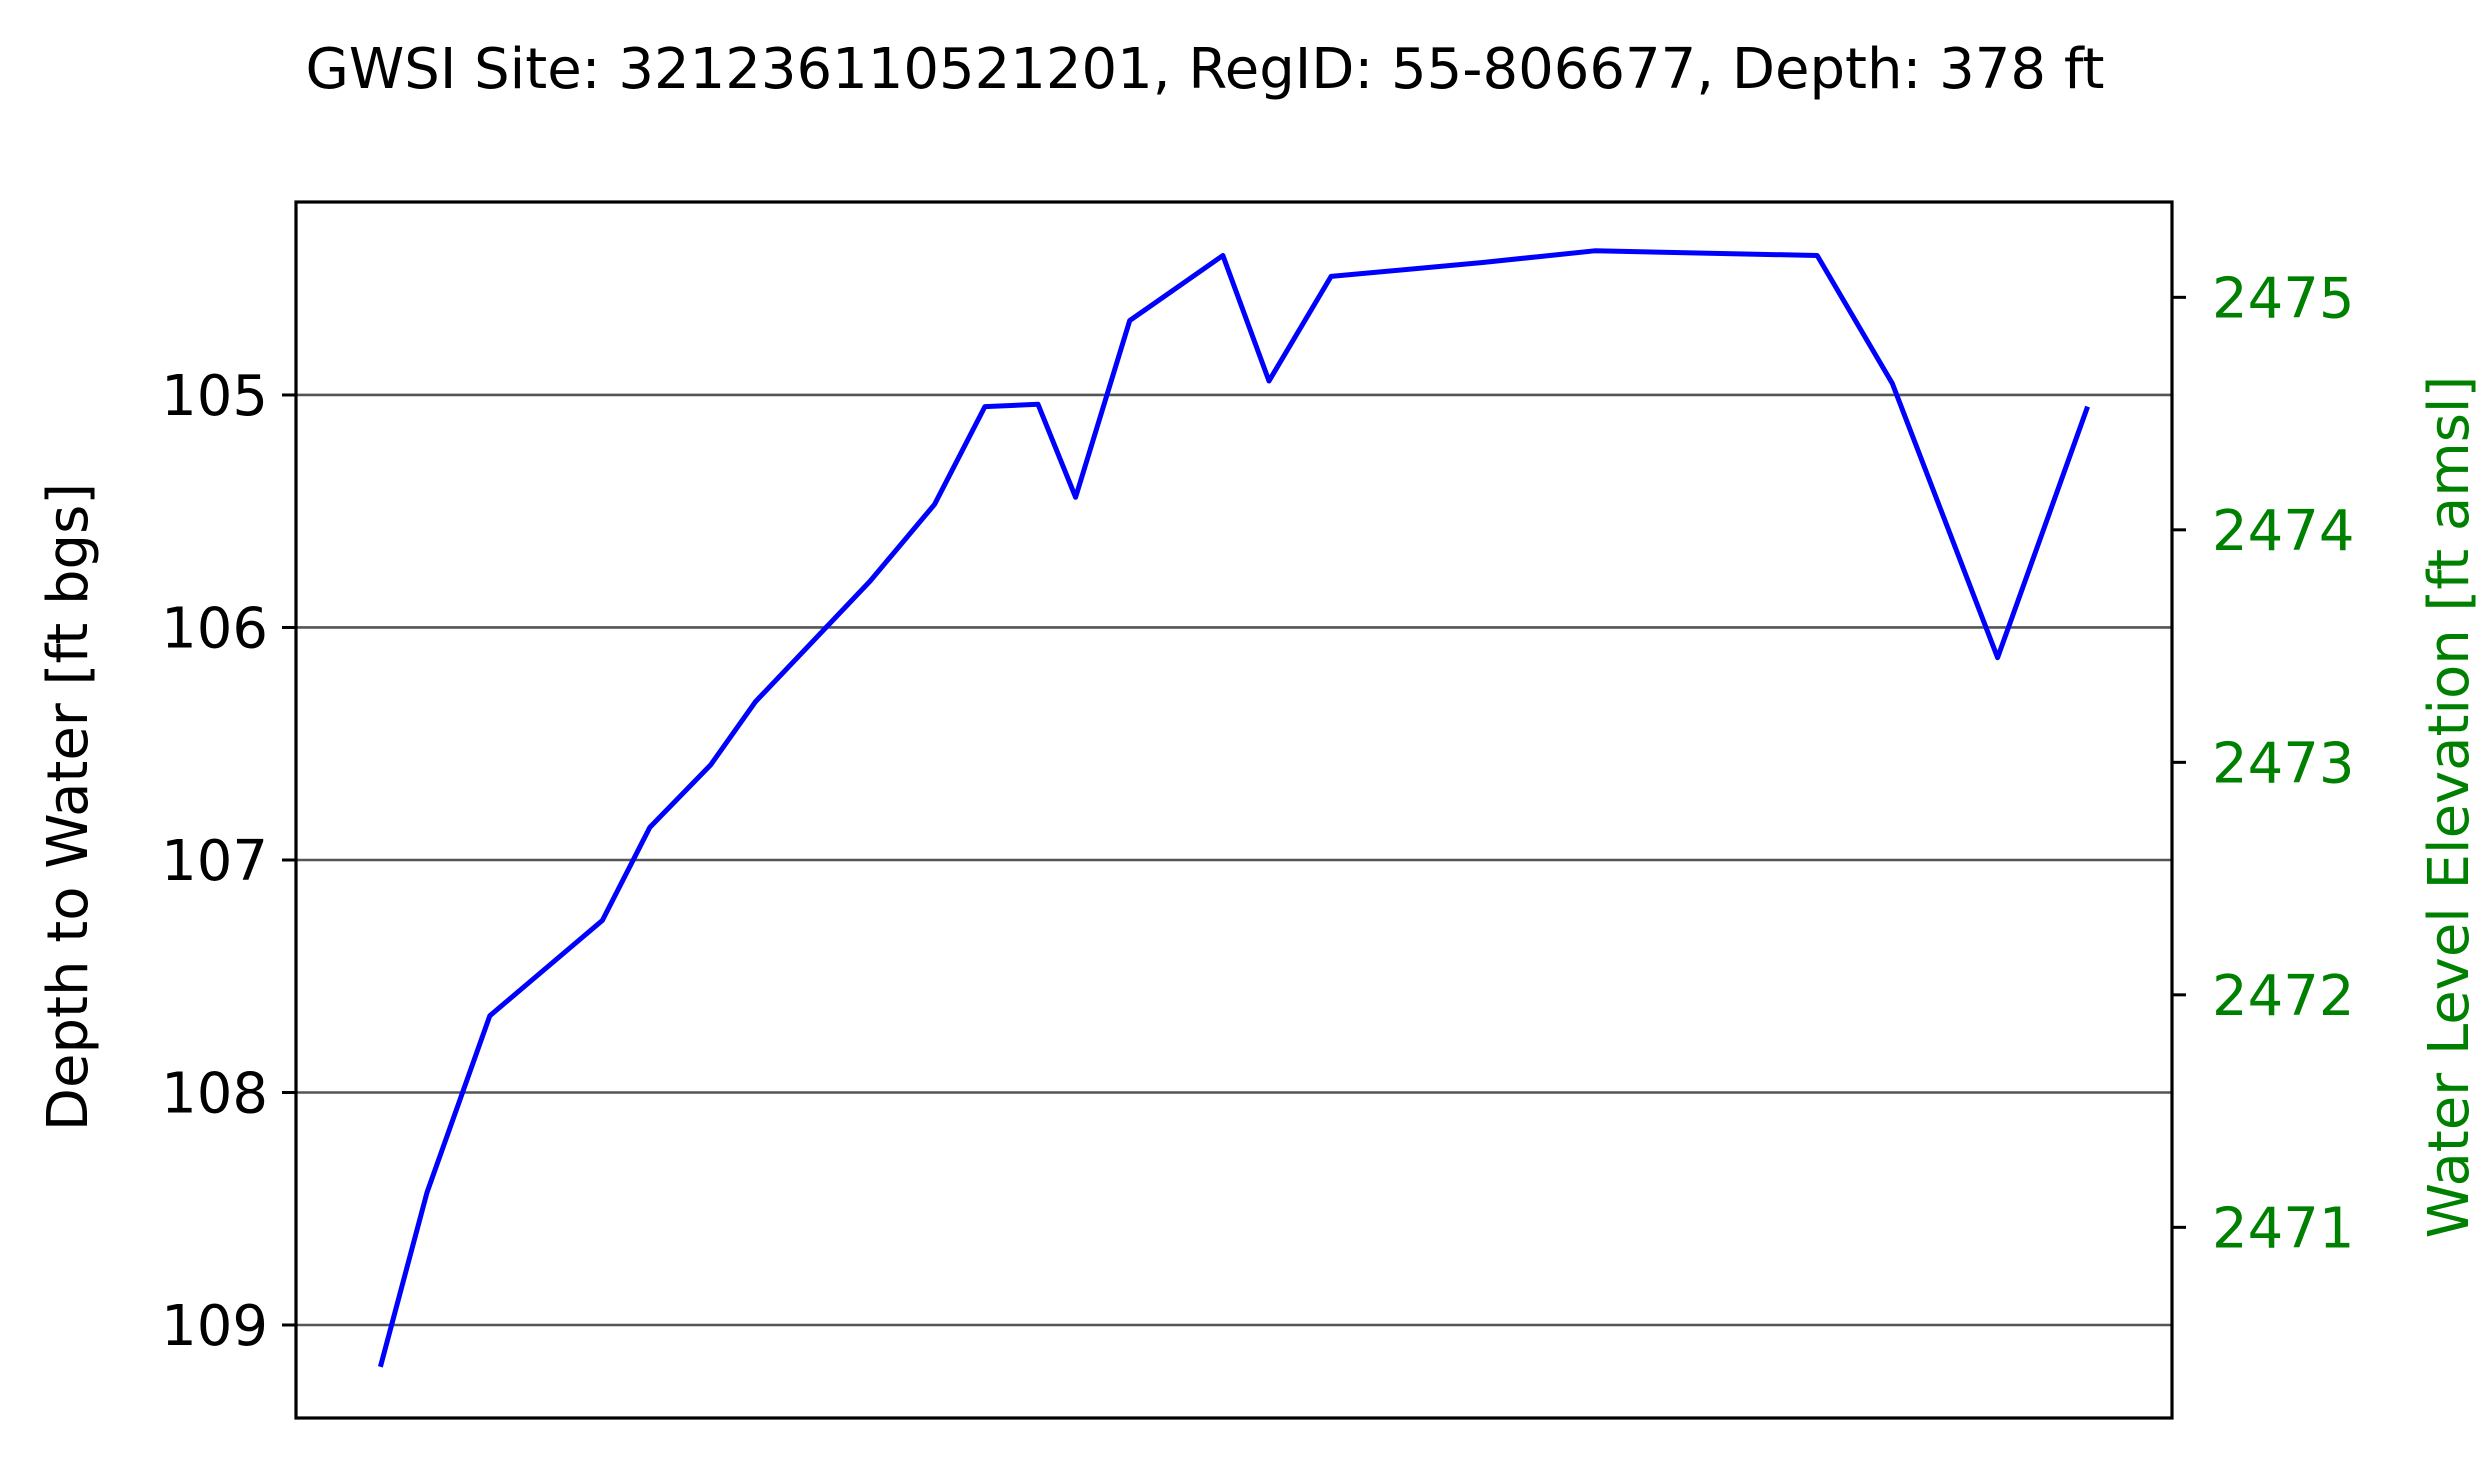 This screenshot has height=1467, width=2491. What do you see at coordinates (2283, 763) in the screenshot?
I see `right-tick-label-2: 2473` at bounding box center [2283, 763].